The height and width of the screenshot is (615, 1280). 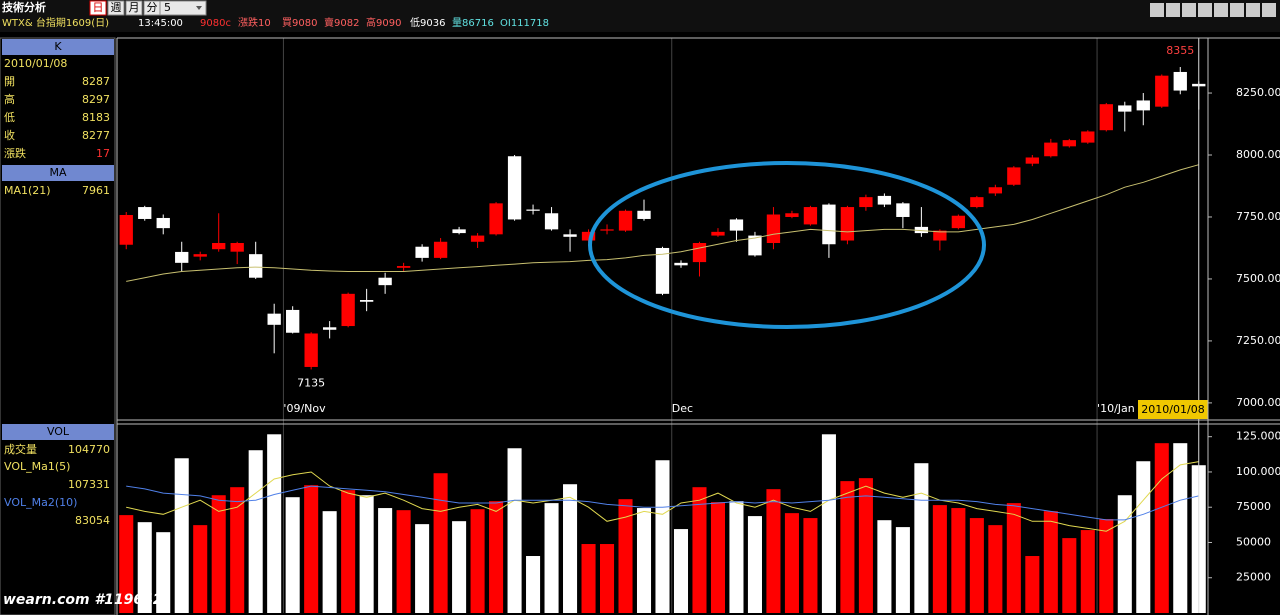 I want to click on y-tick-label: 7000.000, so click(x=1258, y=402).